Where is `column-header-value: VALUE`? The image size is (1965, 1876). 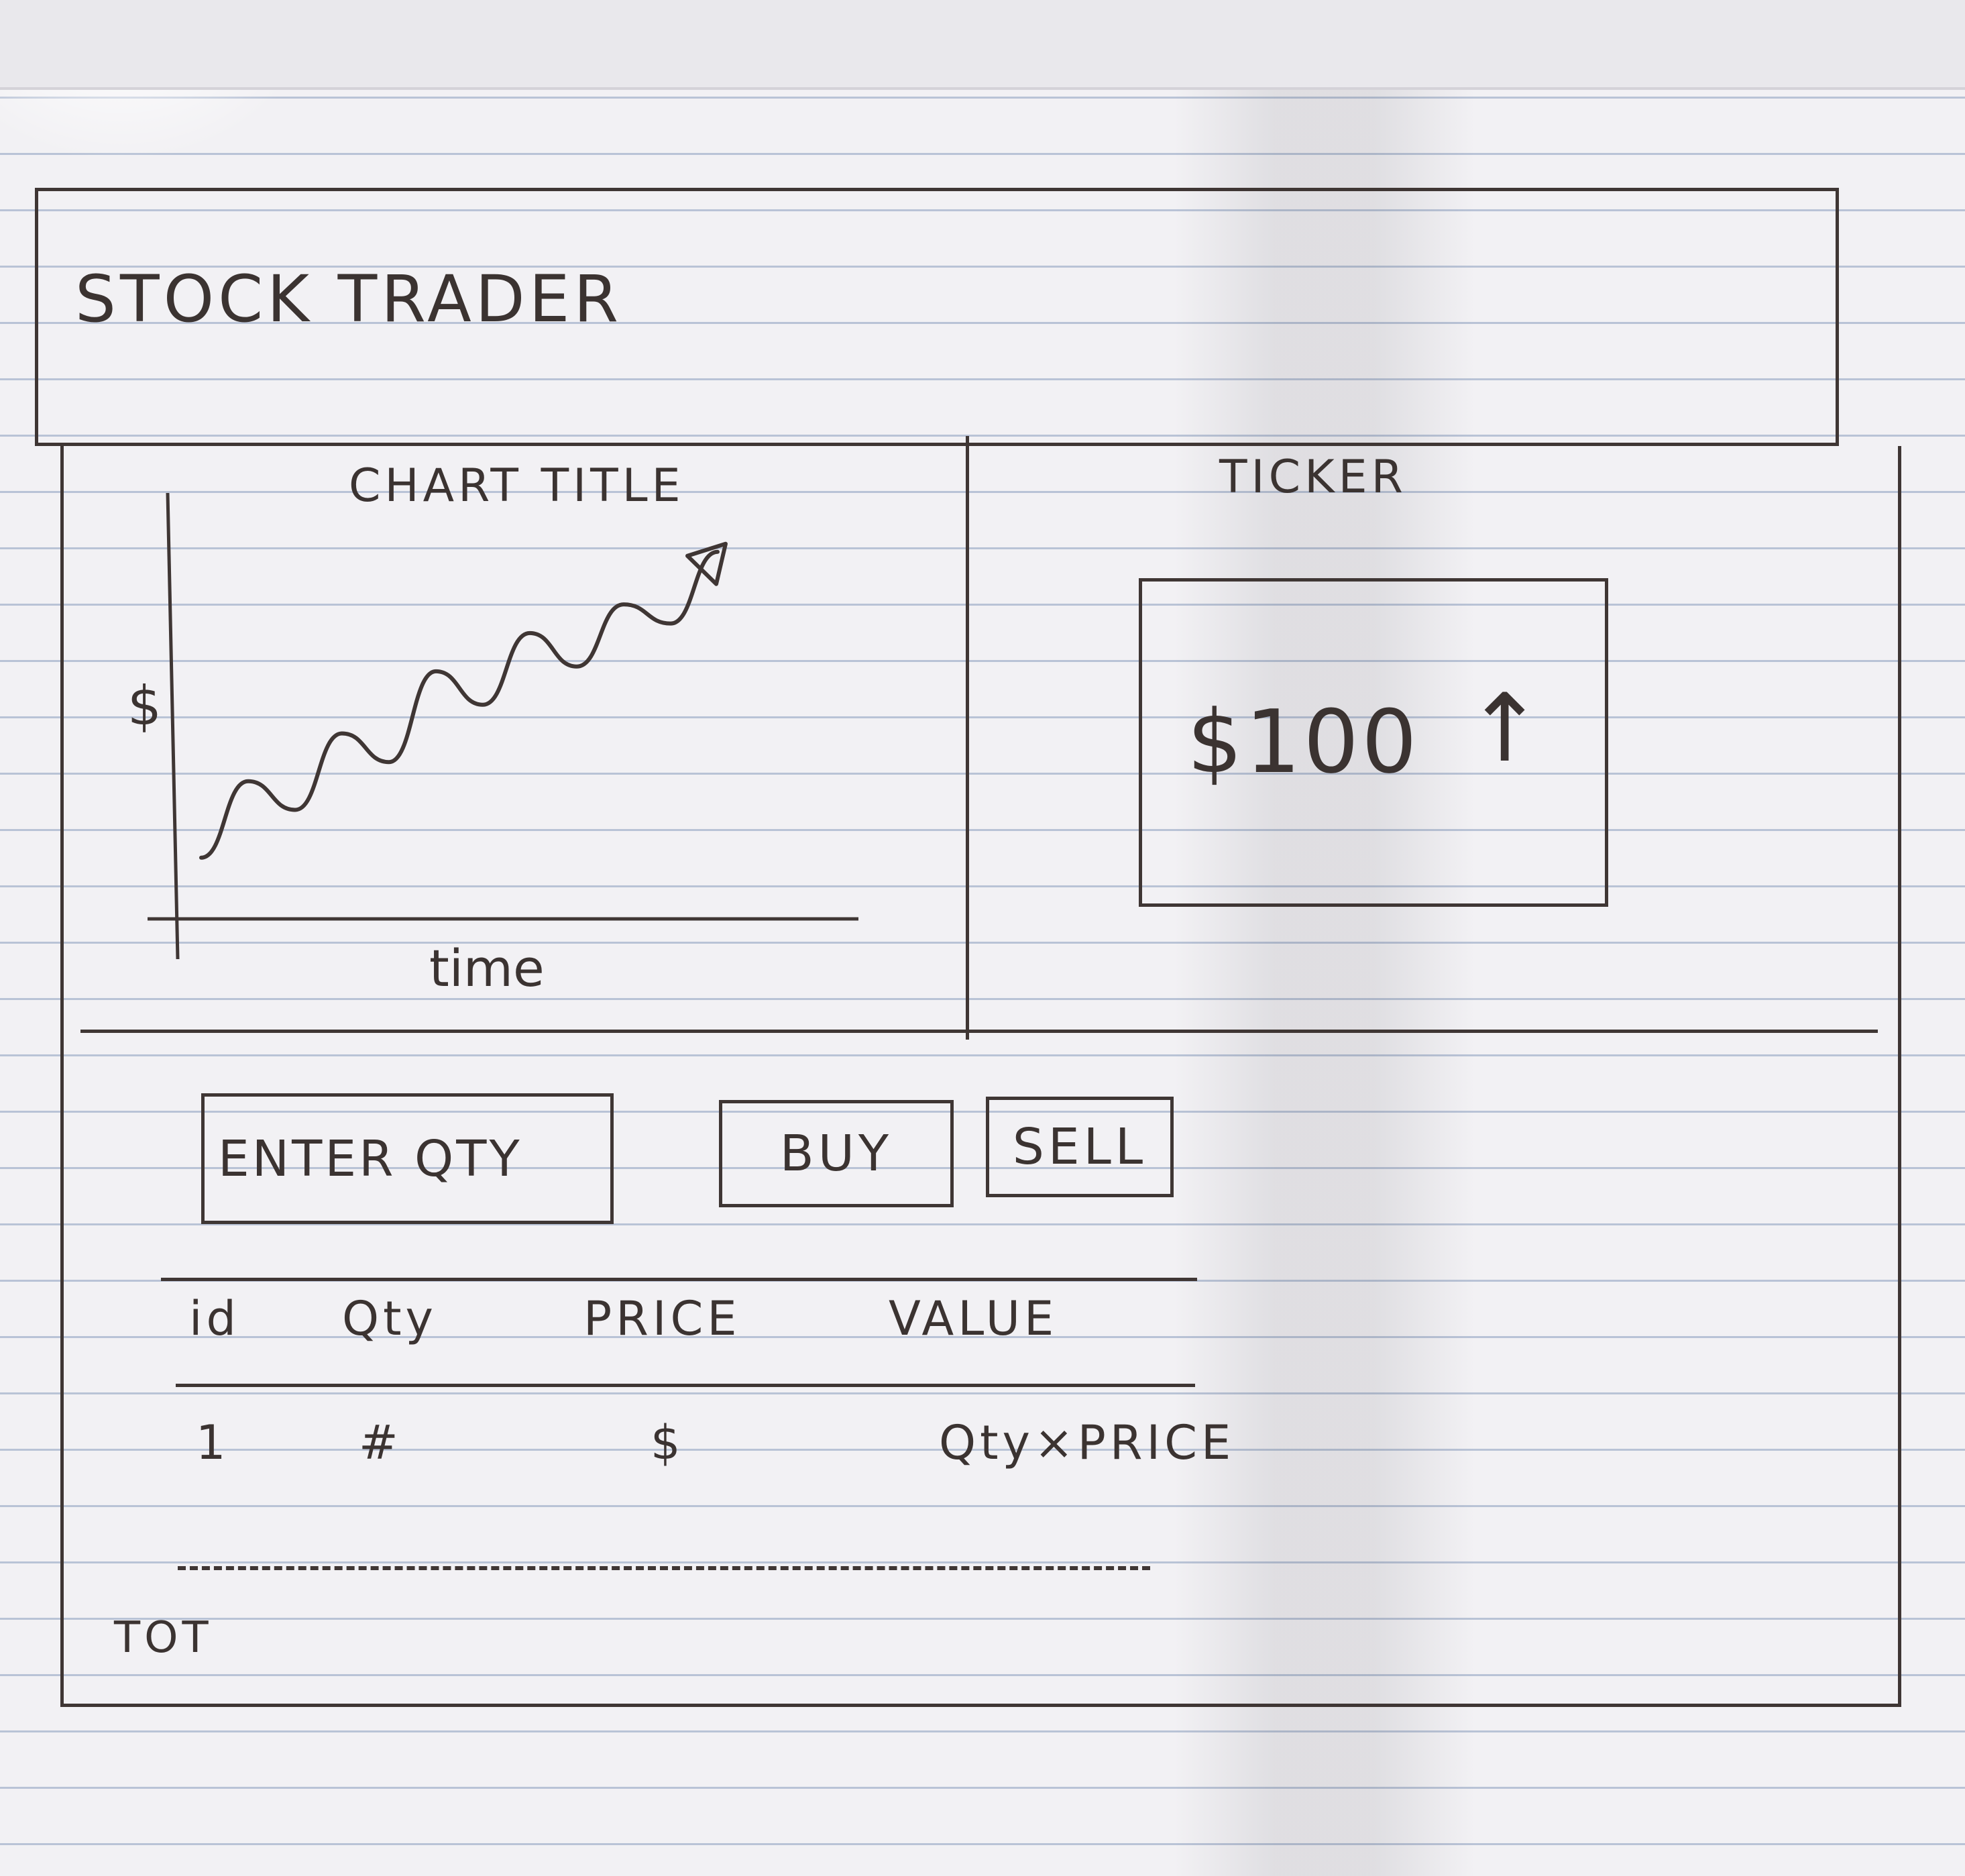
column-header-value: VALUE is located at coordinates (973, 1318).